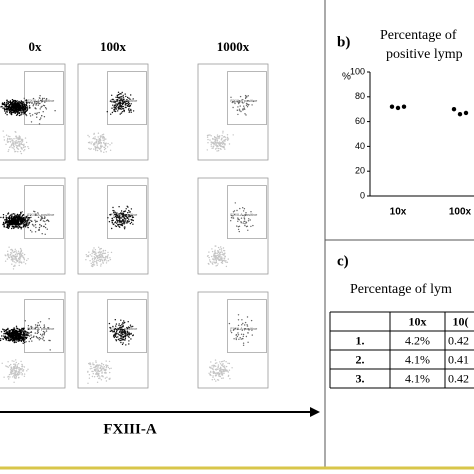 The height and width of the screenshot is (474, 474). What do you see at coordinates (44, 326) in the screenshot?
I see `gate` at bounding box center [44, 326].